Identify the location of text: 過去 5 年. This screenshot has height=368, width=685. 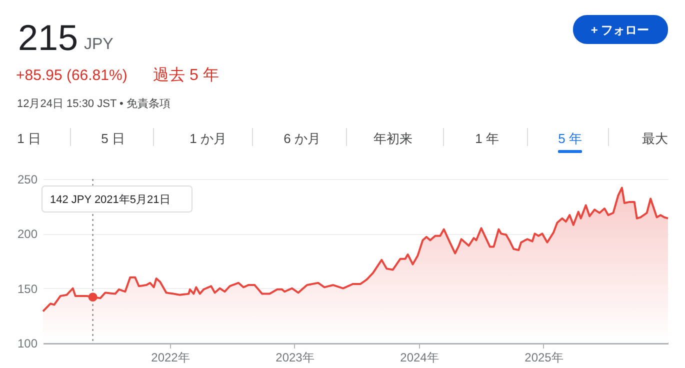
(186, 75).